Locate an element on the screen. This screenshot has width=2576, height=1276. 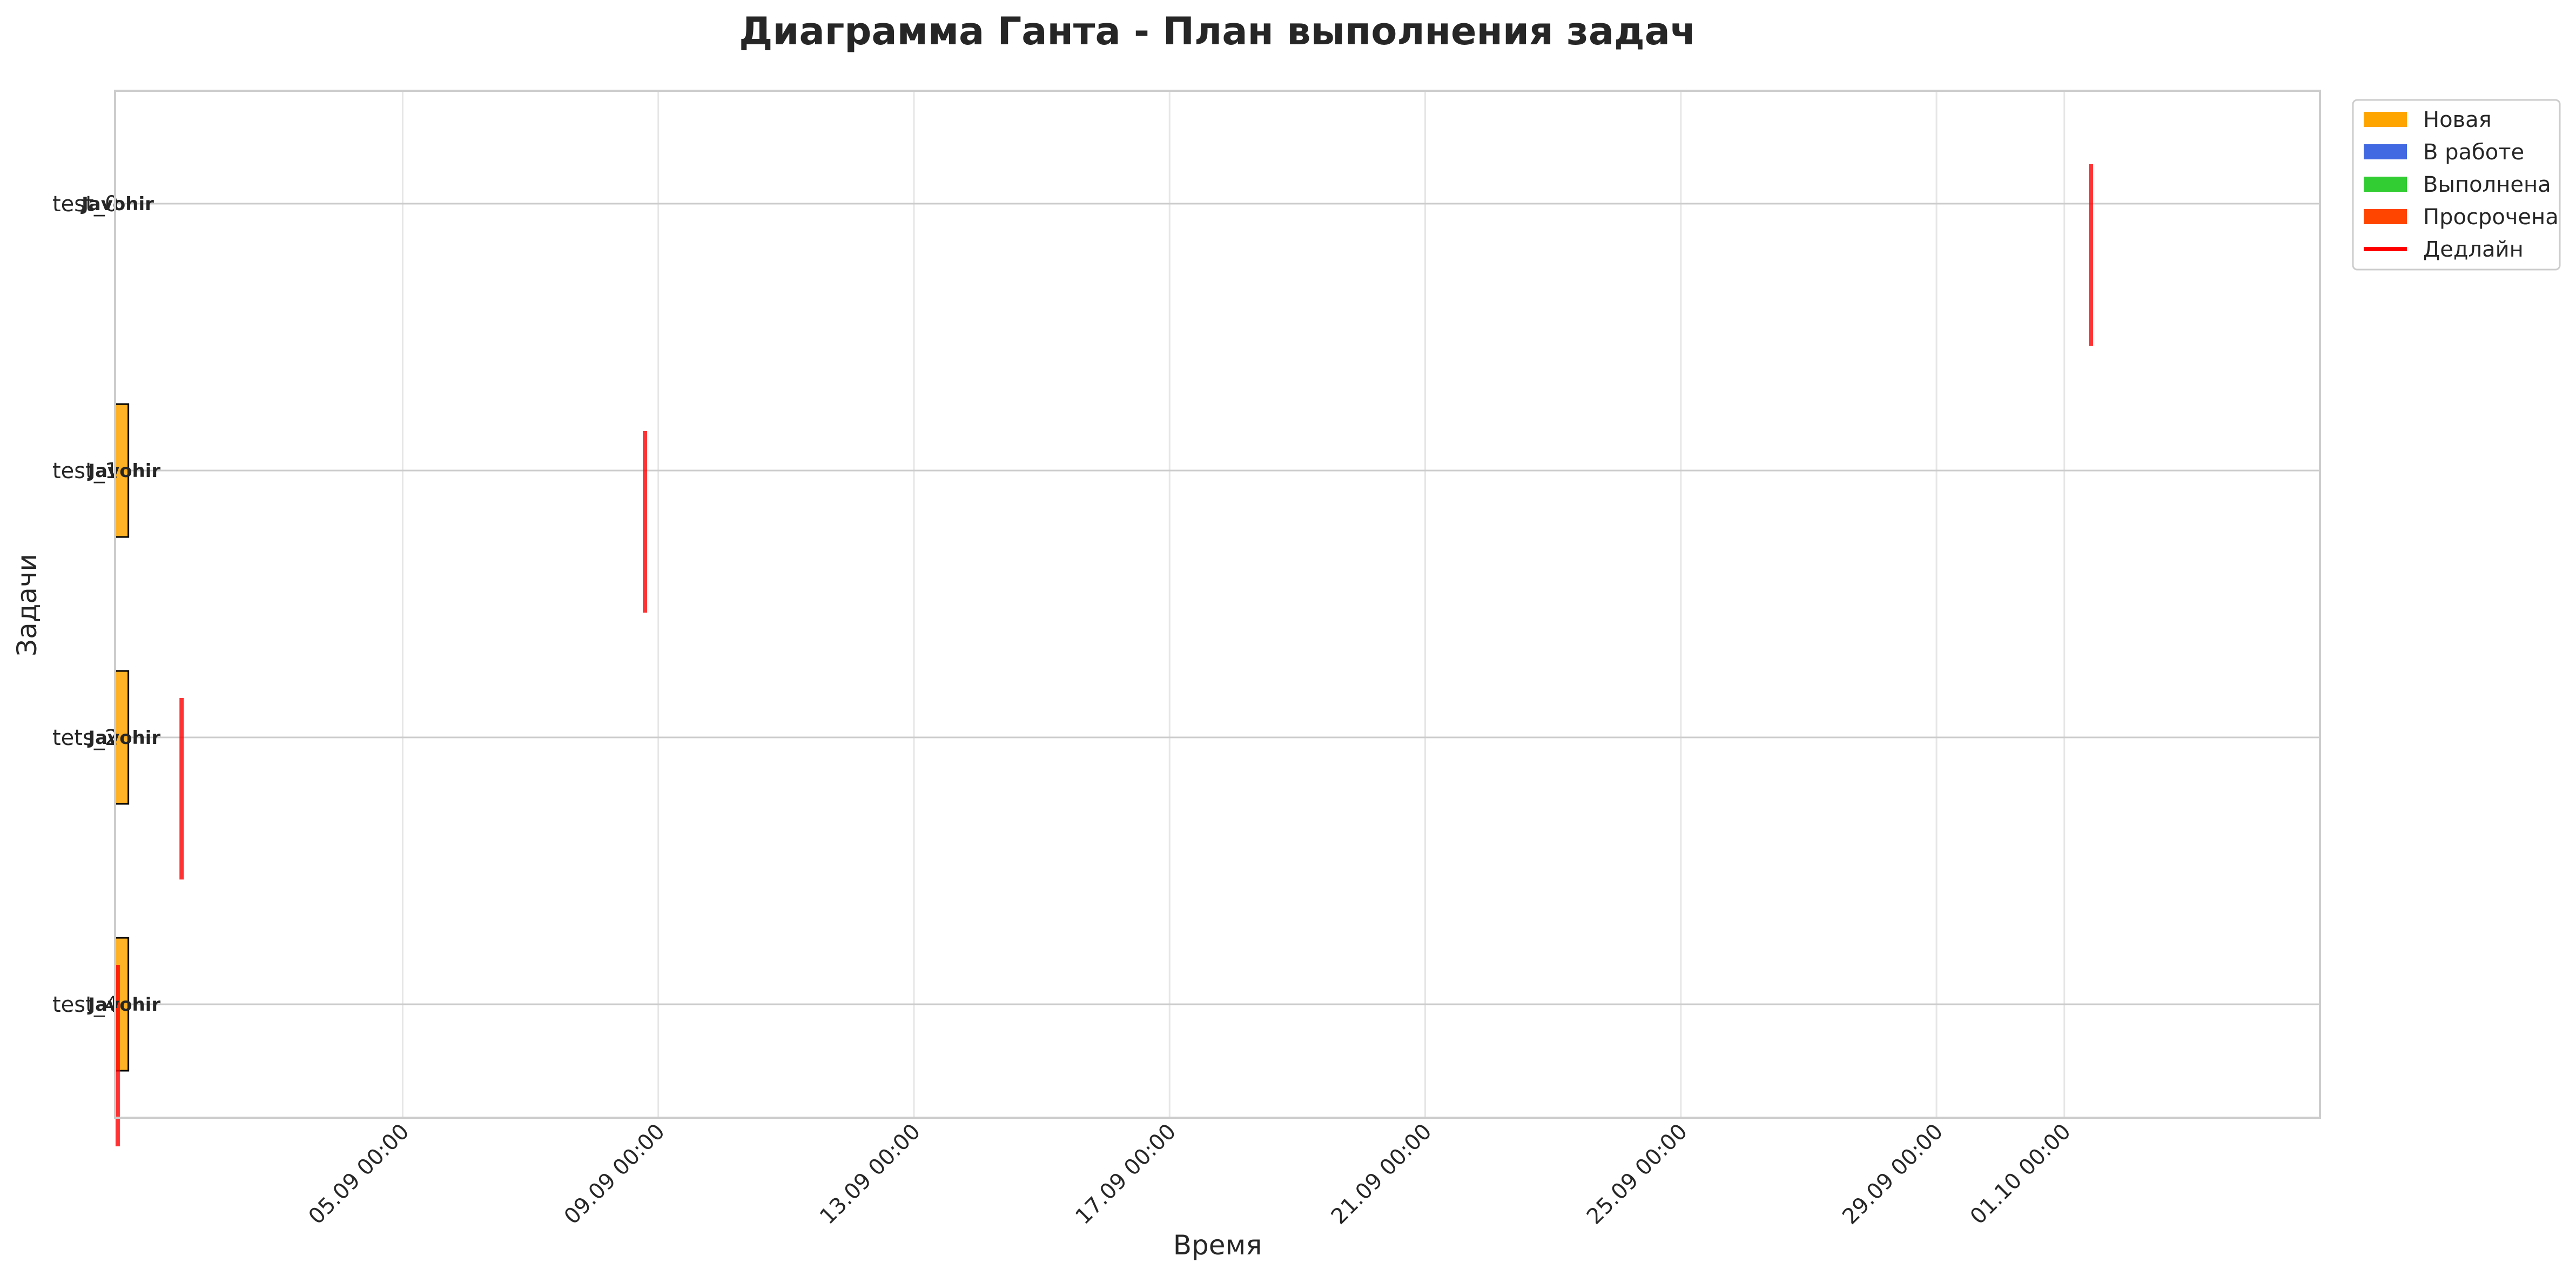
legend-label: Новая is located at coordinates (2457, 120).